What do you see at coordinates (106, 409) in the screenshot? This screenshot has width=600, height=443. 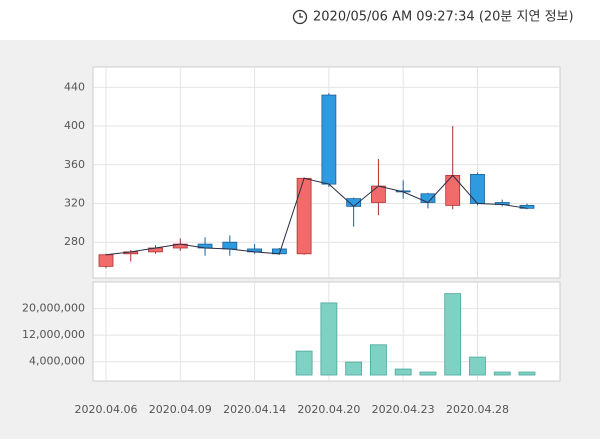 I see `x-tick-label: 2020.04.06` at bounding box center [106, 409].